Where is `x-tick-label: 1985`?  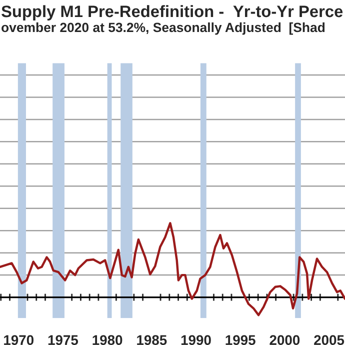 x-tick-label: 1985 is located at coordinates (152, 340).